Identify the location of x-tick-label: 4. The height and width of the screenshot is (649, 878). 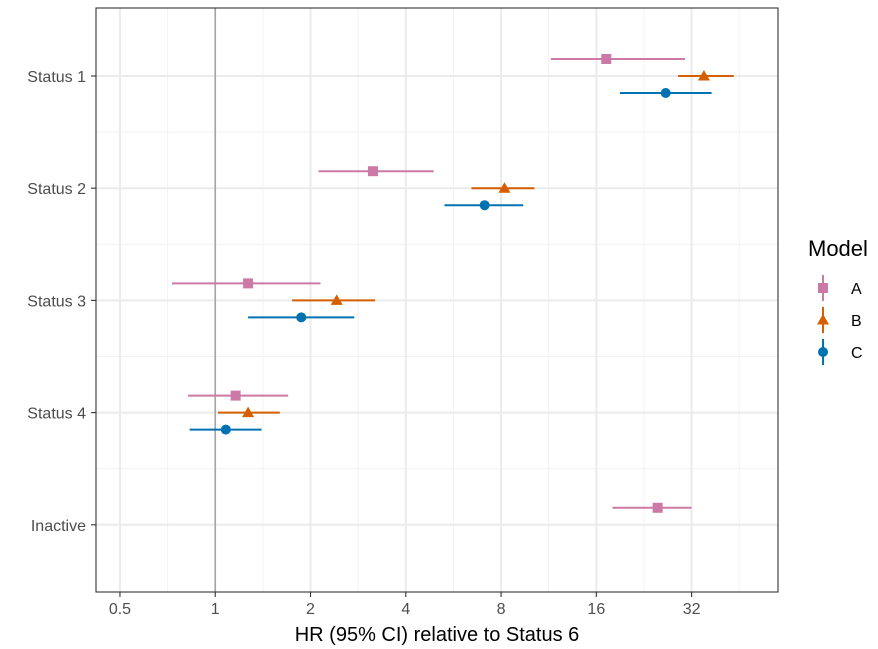
(405, 609).